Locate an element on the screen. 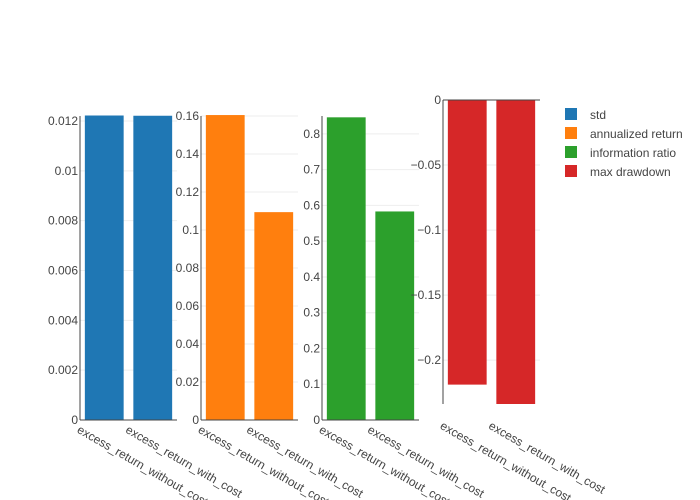 Image resolution: width=700 pixels, height=500 pixels. y-tick-label: 0.14 is located at coordinates (188, 154).